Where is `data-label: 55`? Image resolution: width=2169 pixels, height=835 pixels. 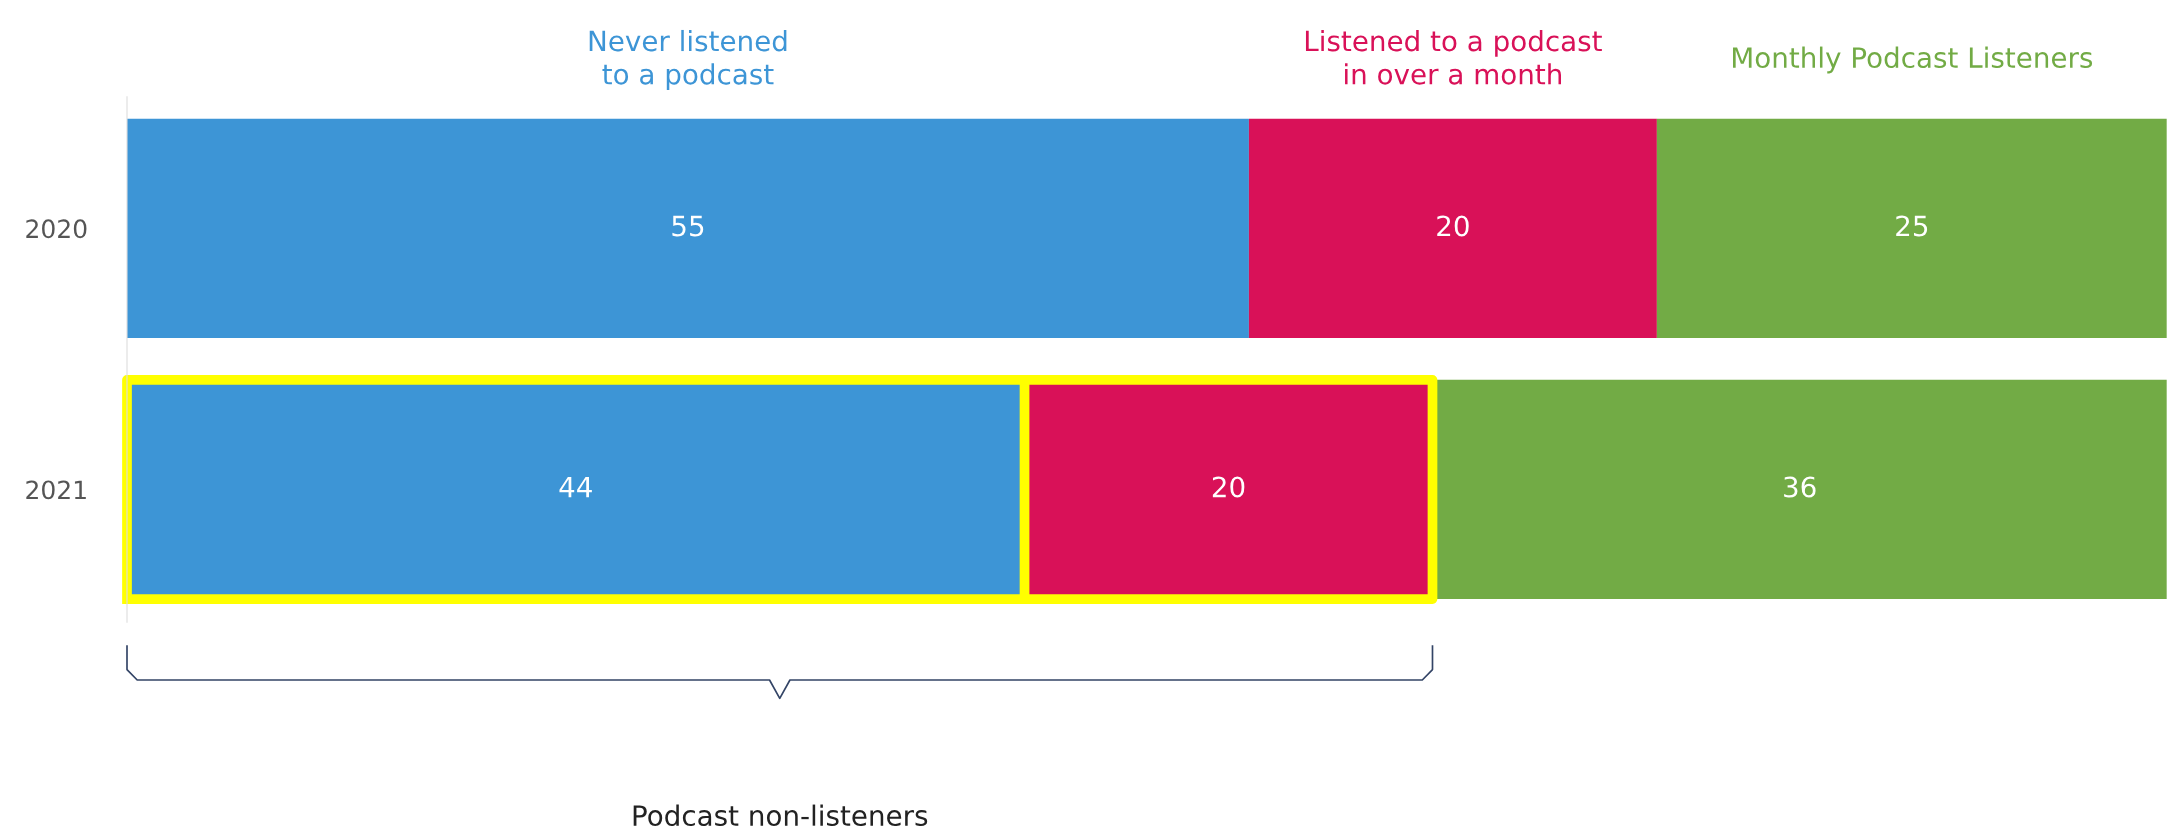 data-label: 55 is located at coordinates (688, 226).